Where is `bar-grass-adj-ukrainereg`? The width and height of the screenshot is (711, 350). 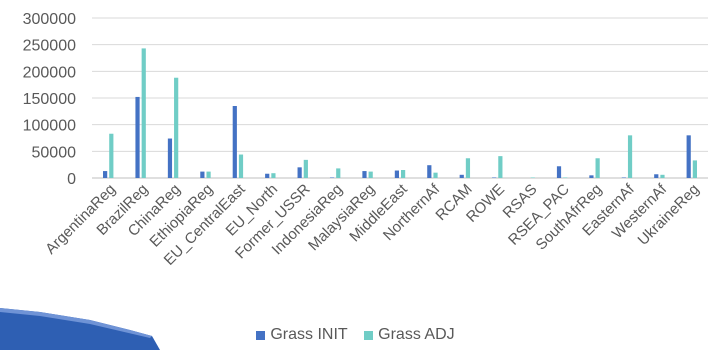
bar-grass-adj-ukrainereg is located at coordinates (694, 169).